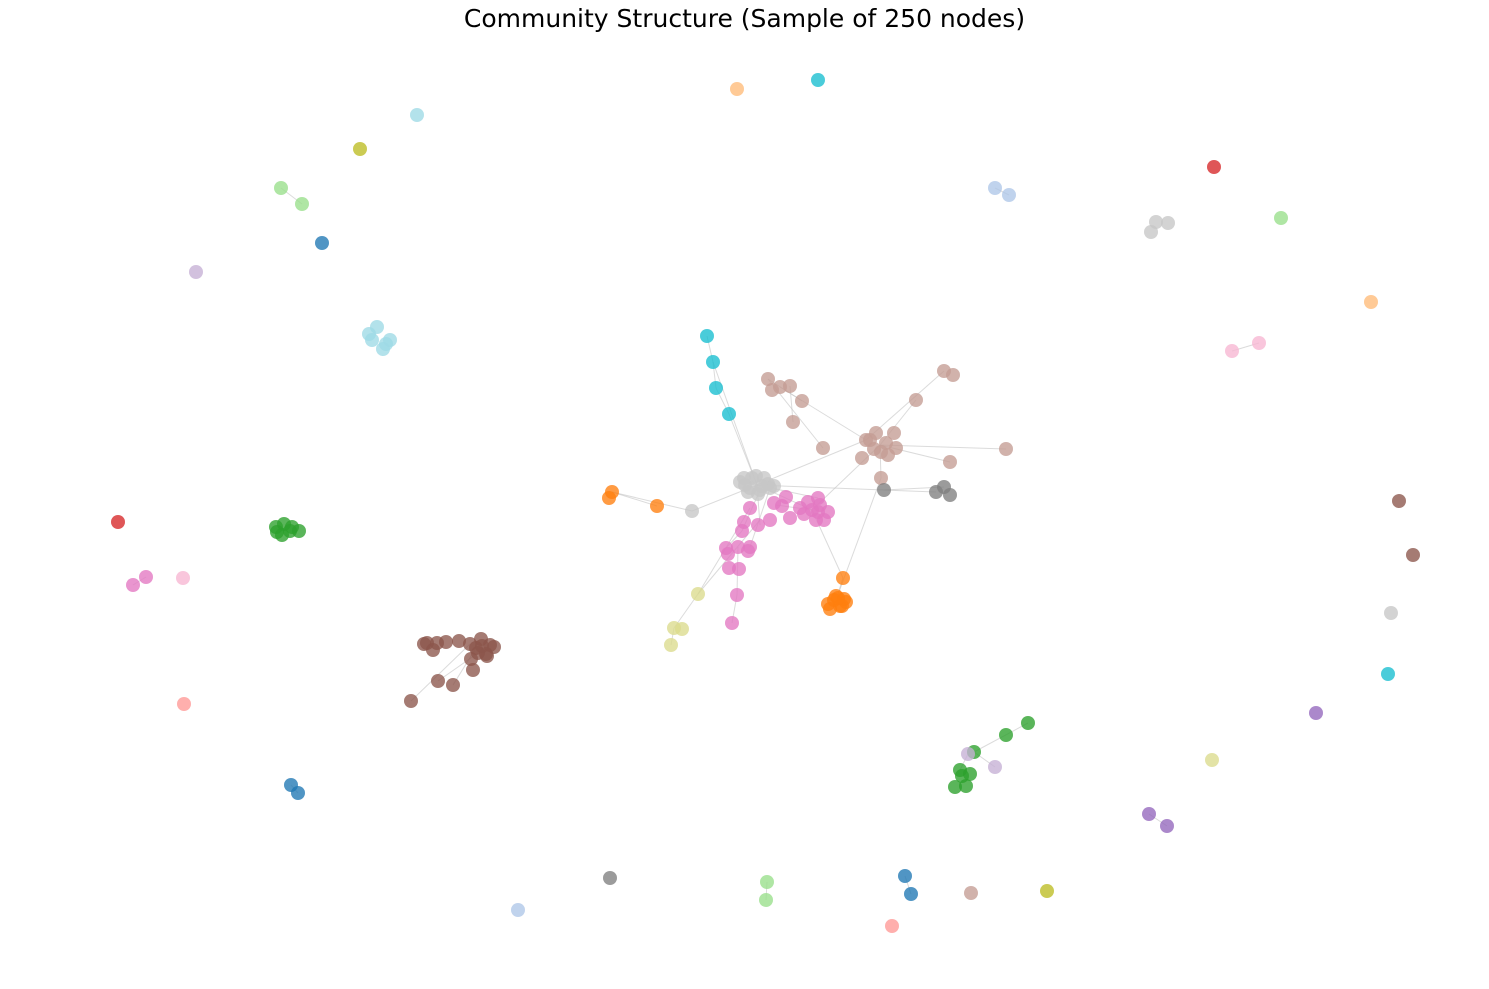  What do you see at coordinates (1371, 302) in the screenshot?
I see `node-c16` at bounding box center [1371, 302].